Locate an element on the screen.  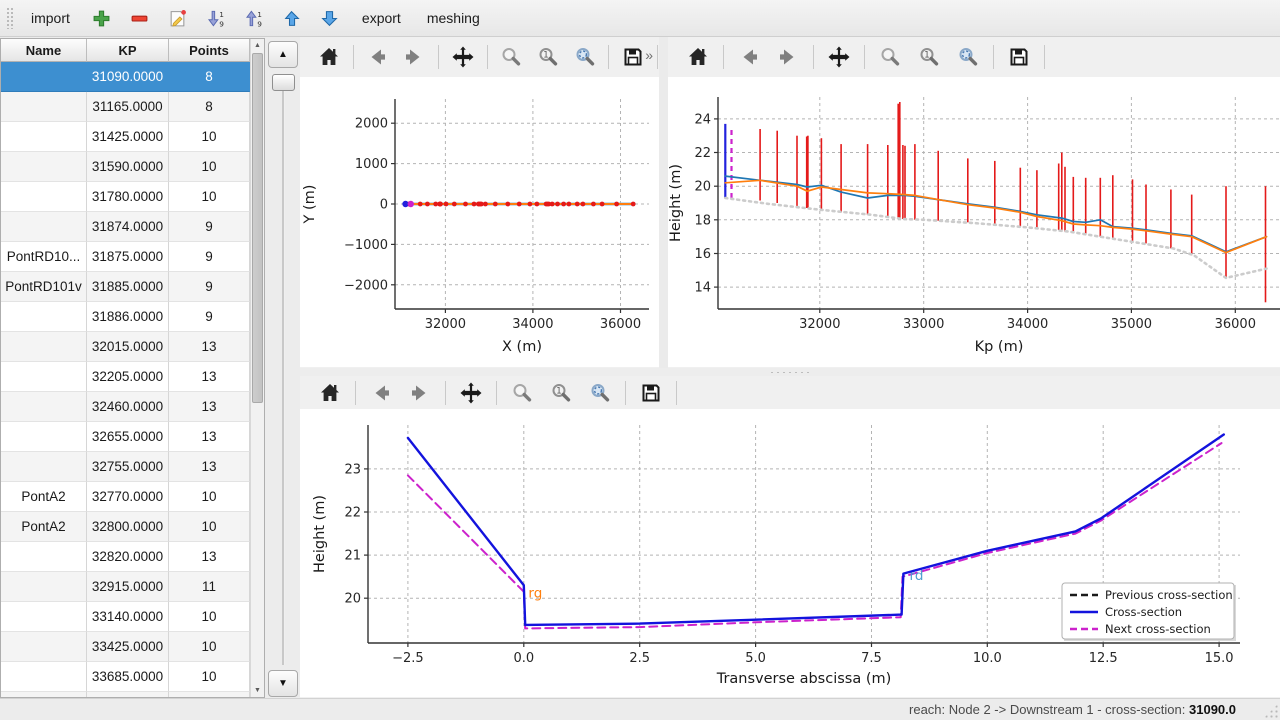
table-row: 32820.0000 13 is located at coordinates (125, 557).